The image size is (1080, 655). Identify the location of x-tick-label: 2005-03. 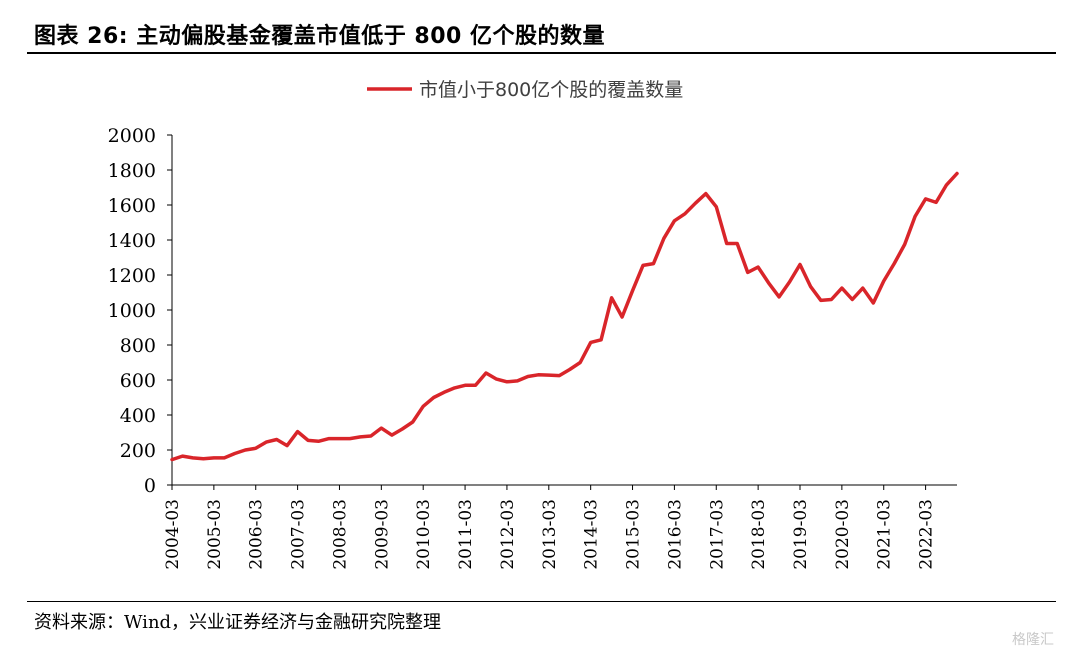
(215, 534).